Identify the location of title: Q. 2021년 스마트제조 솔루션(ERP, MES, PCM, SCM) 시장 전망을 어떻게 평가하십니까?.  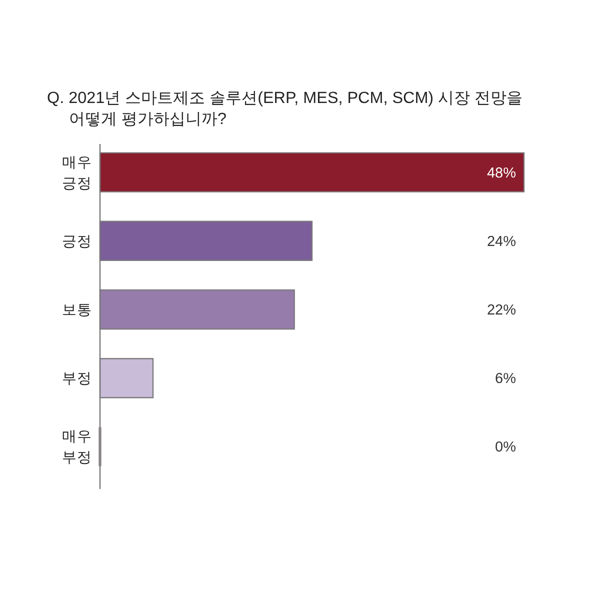
(285, 108).